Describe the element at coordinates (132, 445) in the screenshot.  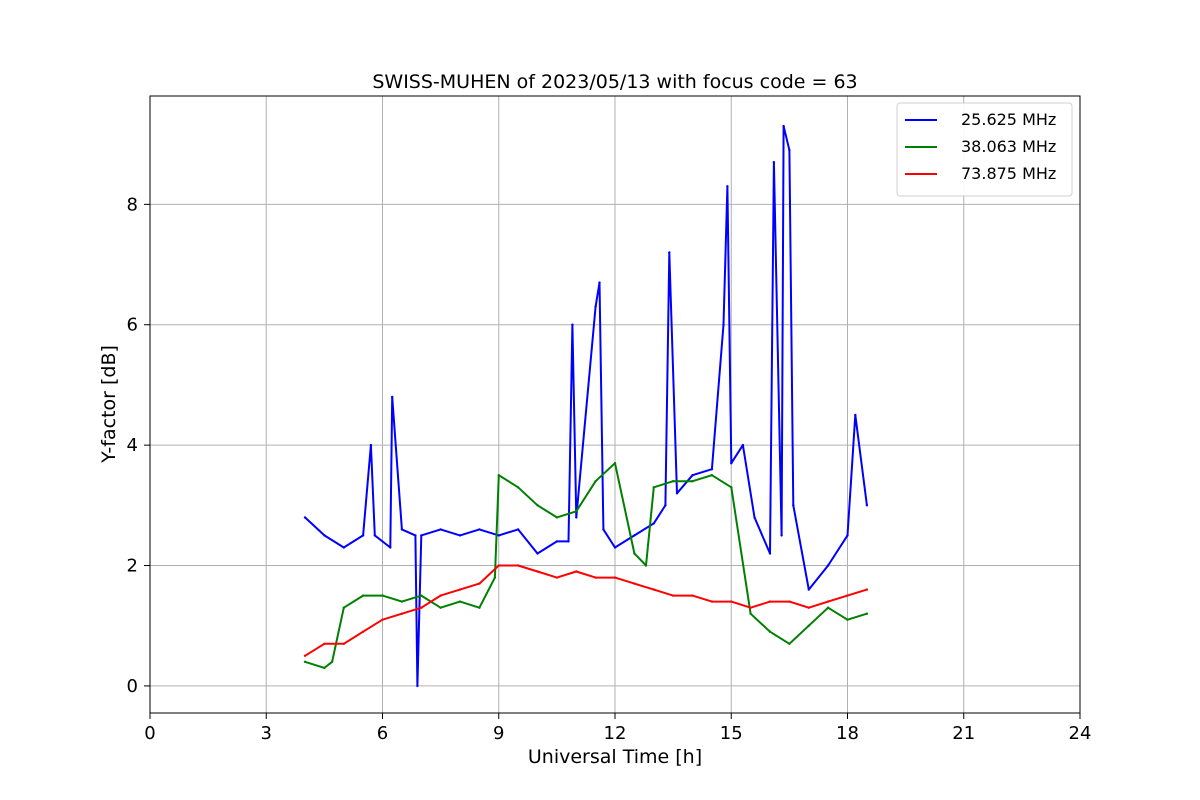
I see `y-tick-label: 4` at that location.